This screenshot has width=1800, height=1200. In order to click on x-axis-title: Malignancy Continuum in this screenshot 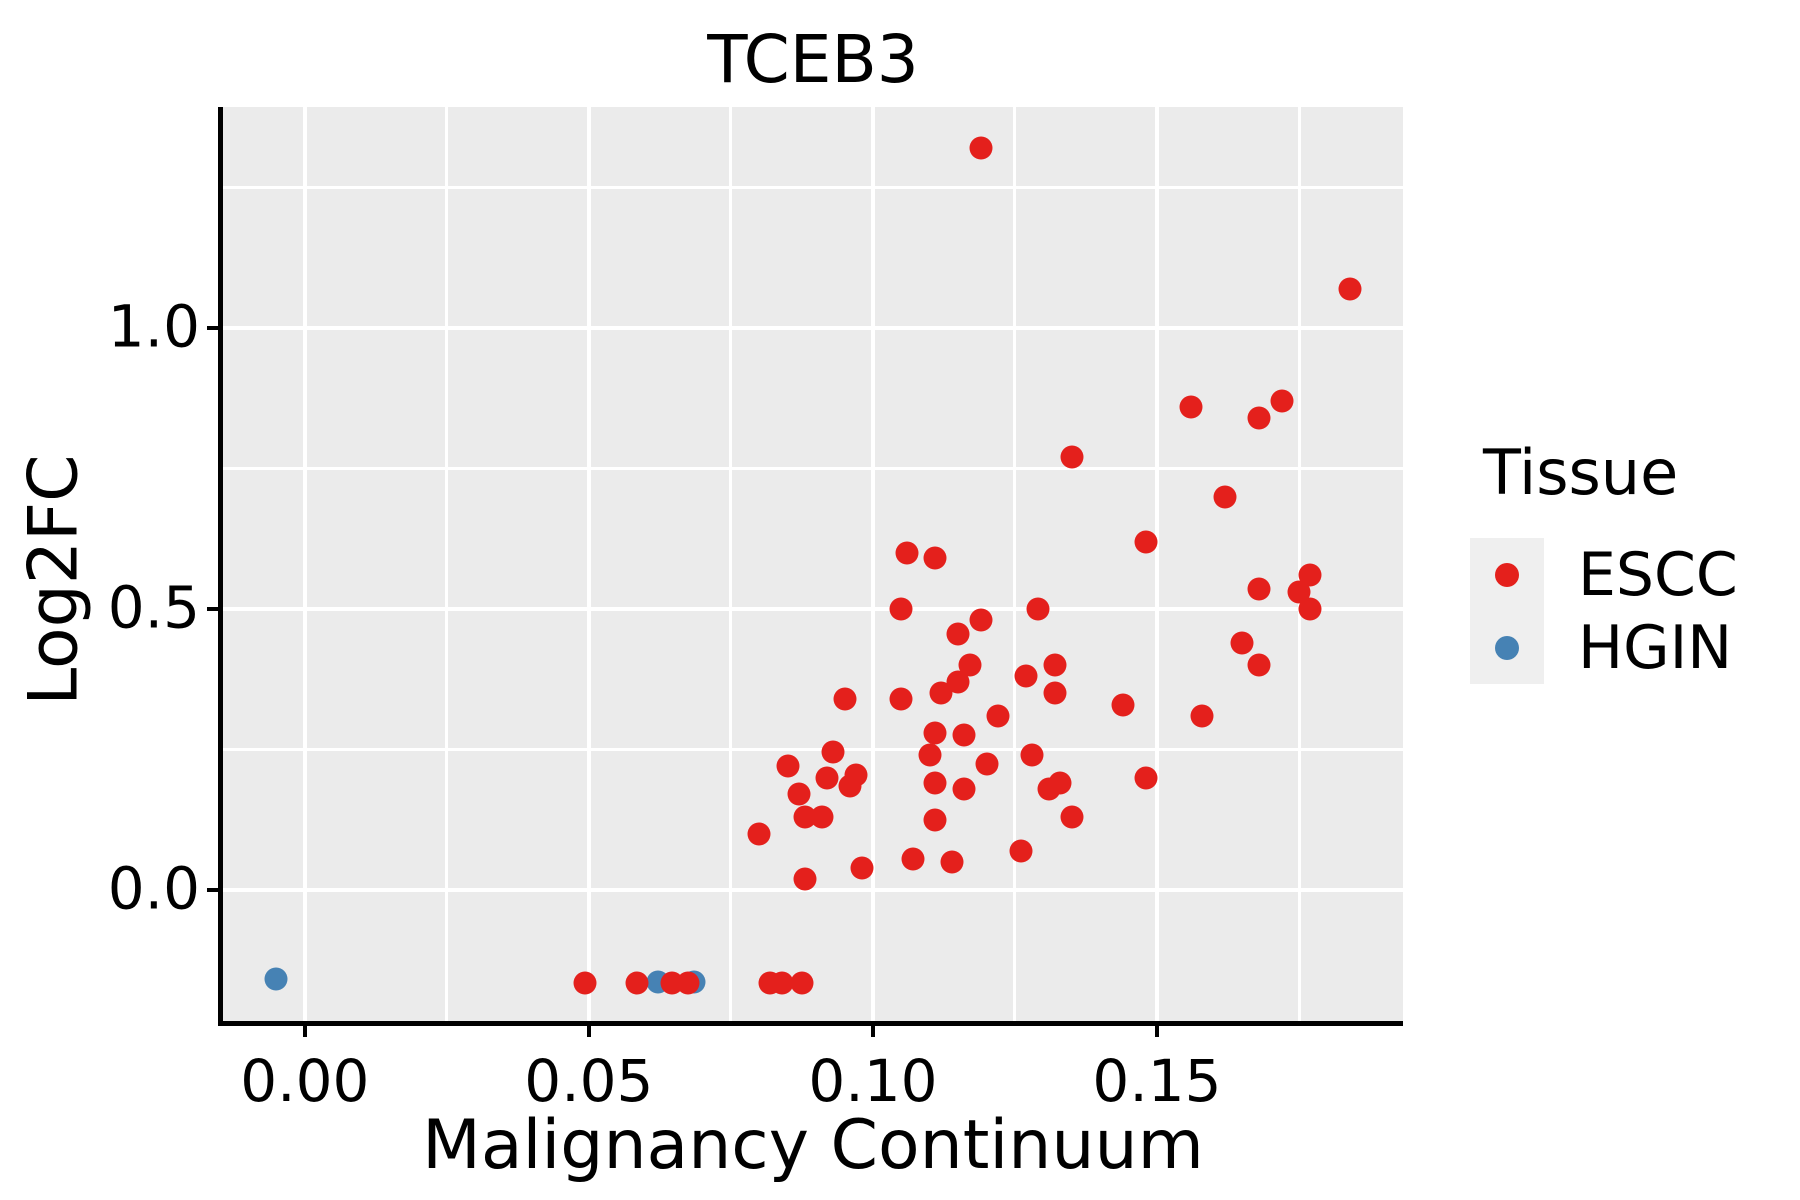, I will do `click(813, 1145)`.